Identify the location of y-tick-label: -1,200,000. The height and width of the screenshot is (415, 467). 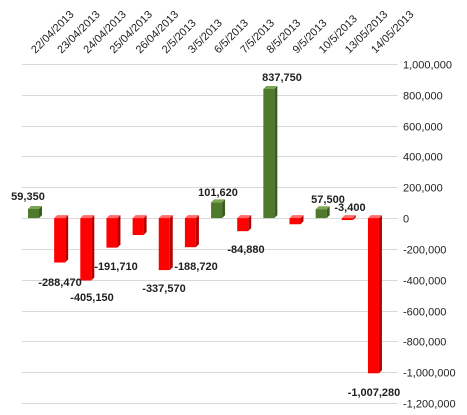
(429, 405).